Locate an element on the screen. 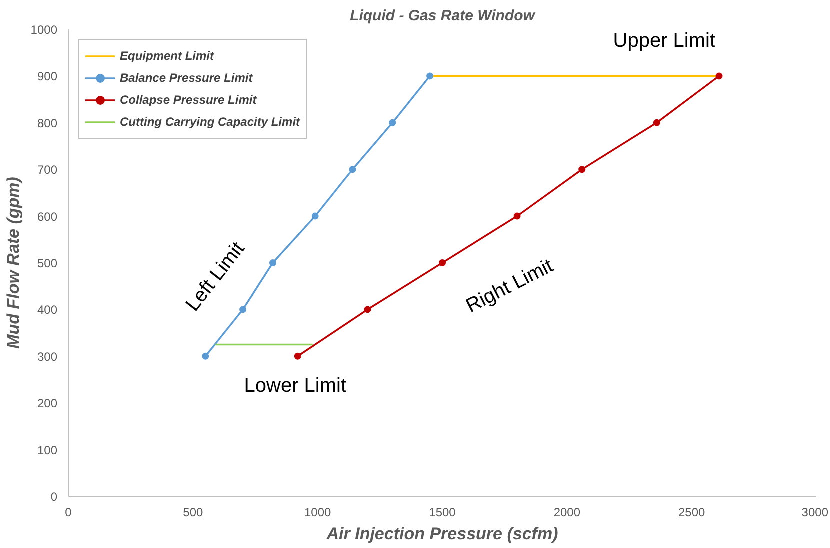 The image size is (830, 548). x-tick-label: 1500 is located at coordinates (442, 513).